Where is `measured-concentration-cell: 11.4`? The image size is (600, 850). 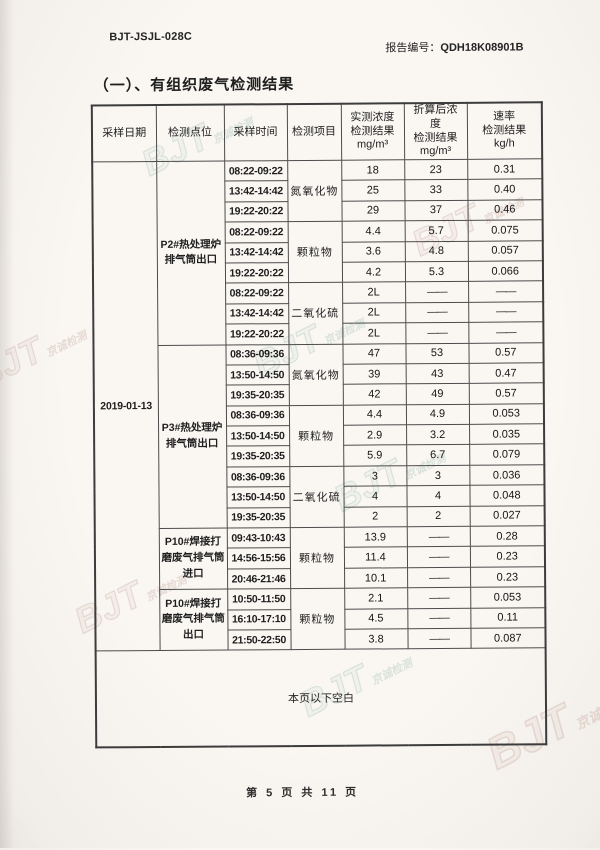
measured-concentration-cell: 11.4 is located at coordinates (375, 558).